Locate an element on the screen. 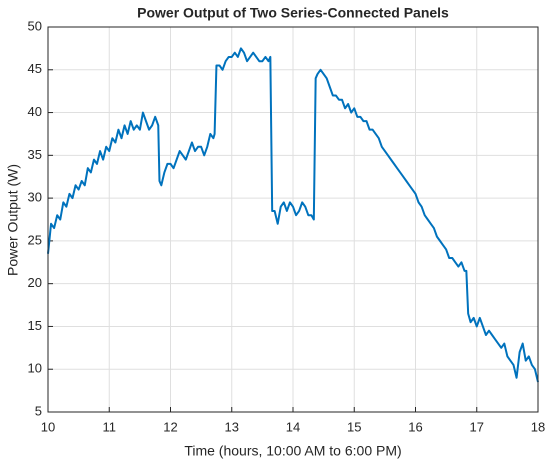 The width and height of the screenshot is (550, 464). y-tick-label: 30 is located at coordinates (35, 197).